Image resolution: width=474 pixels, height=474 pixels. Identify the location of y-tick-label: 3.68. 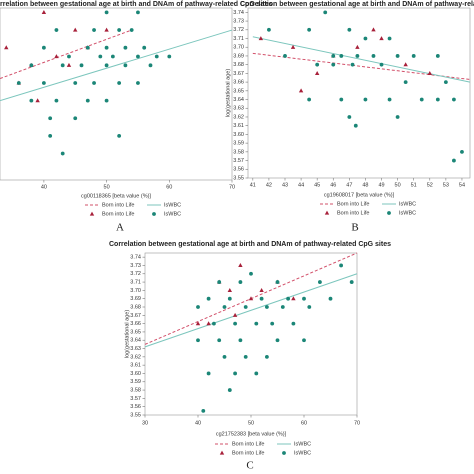
(135, 307).